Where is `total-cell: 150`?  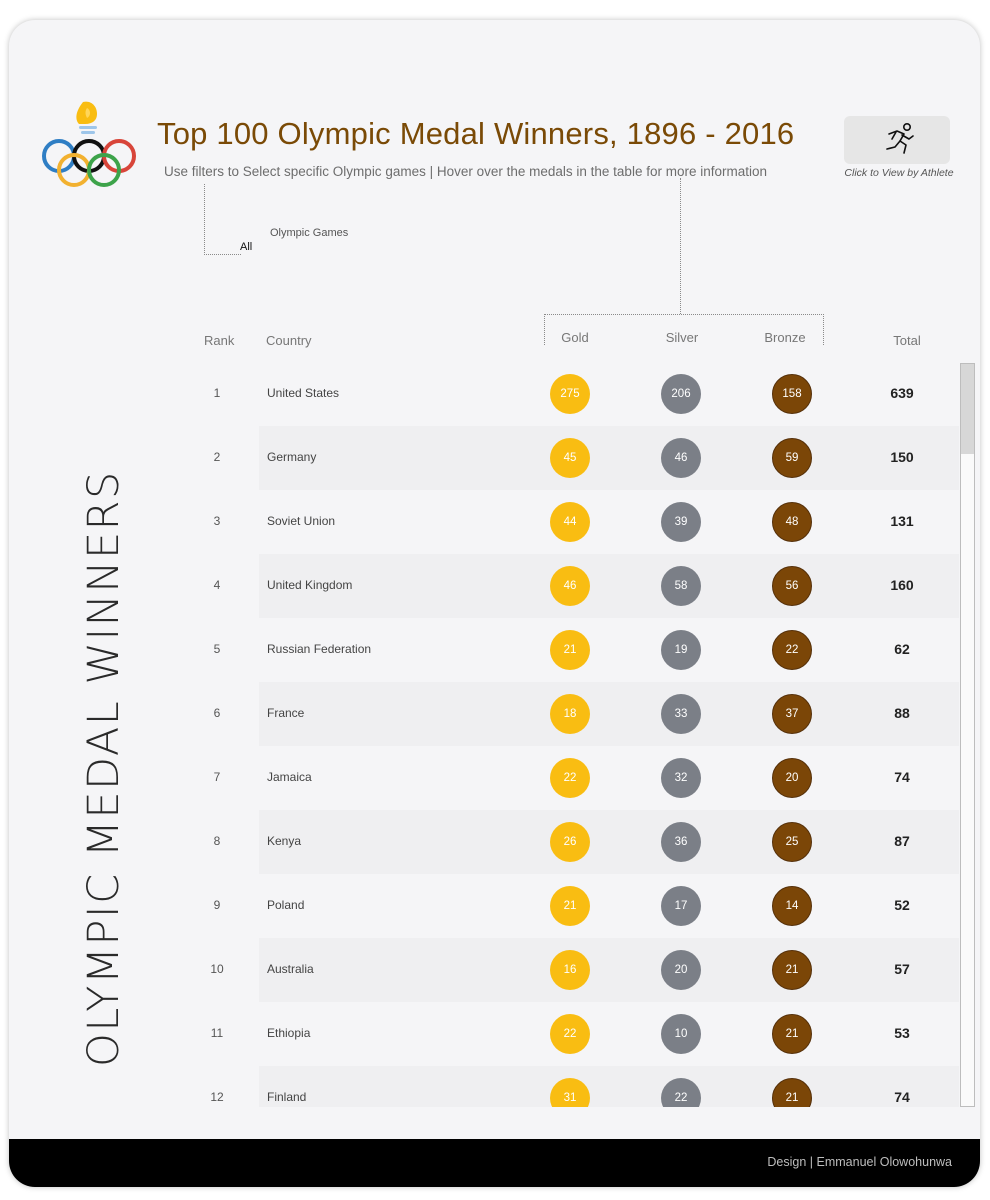 total-cell: 150 is located at coordinates (902, 457).